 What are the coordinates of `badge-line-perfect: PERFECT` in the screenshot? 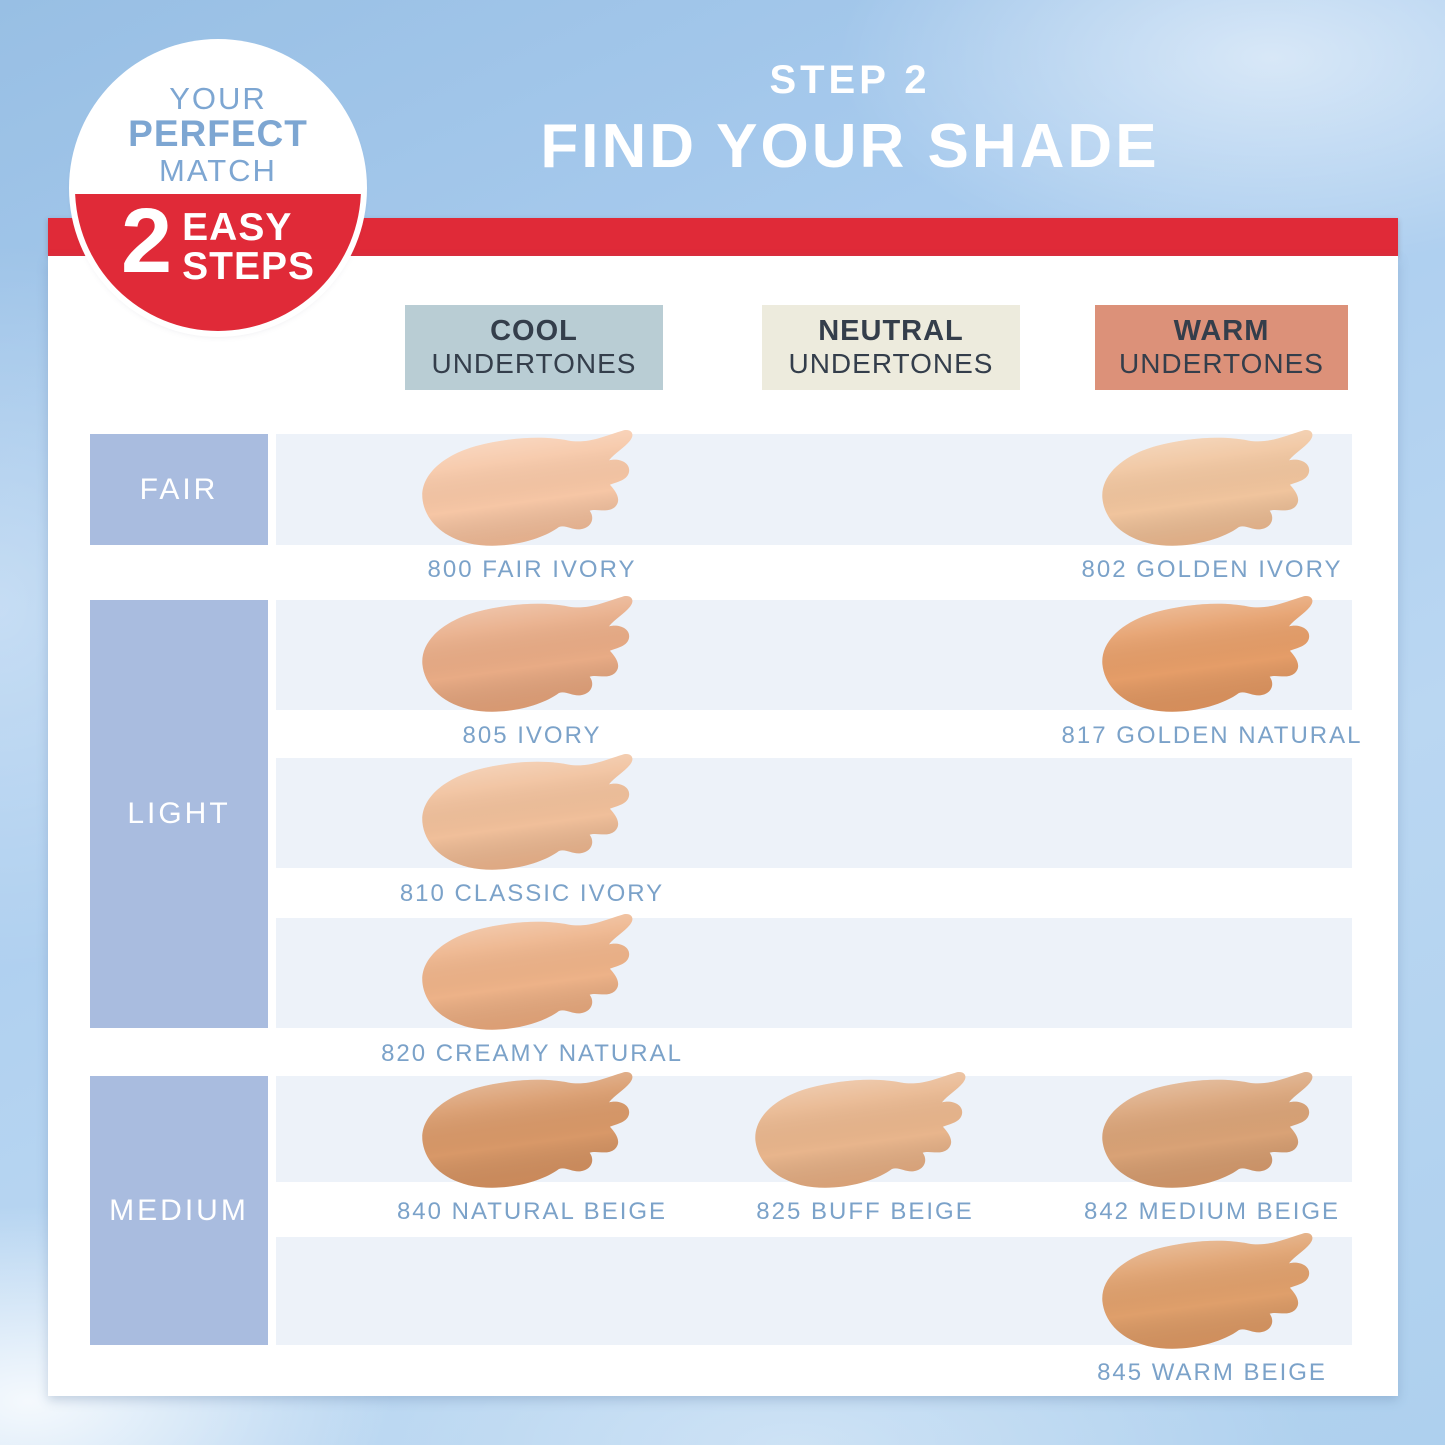 It's located at (218, 133).